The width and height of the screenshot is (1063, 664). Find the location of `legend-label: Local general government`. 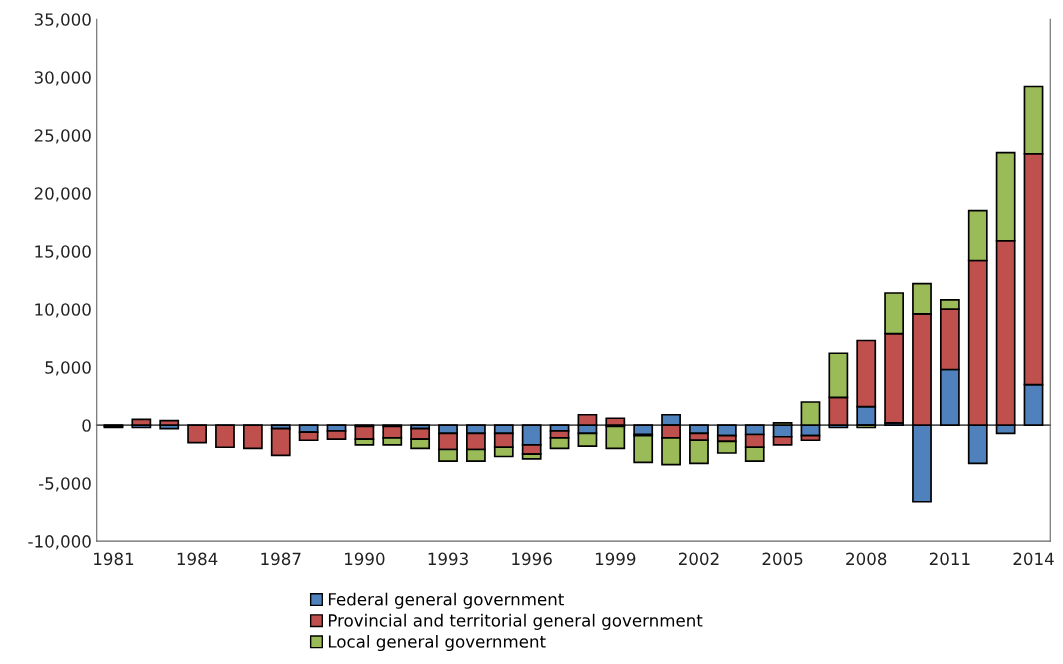

legend-label: Local general government is located at coordinates (437, 643).